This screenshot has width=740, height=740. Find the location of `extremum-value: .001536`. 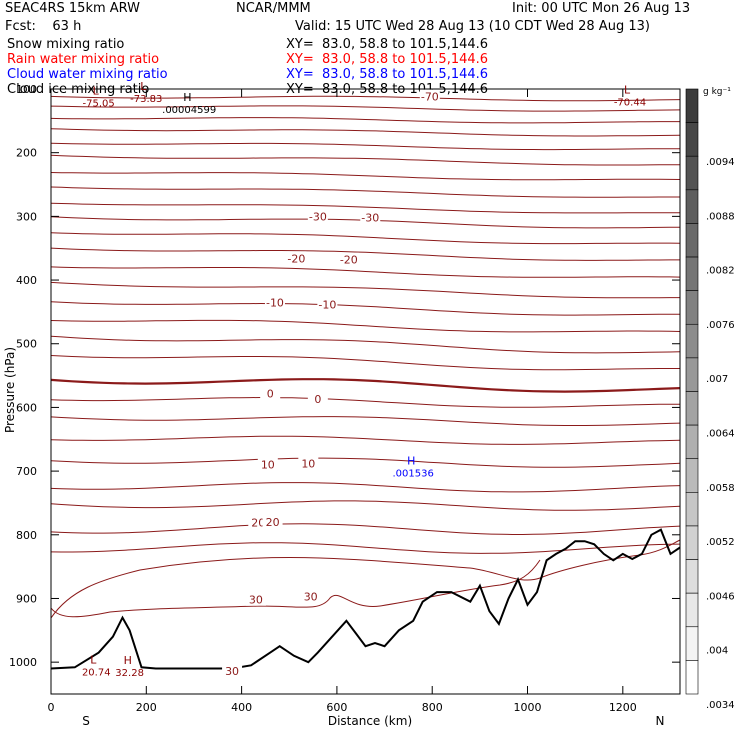

extremum-value: .001536 is located at coordinates (412, 474).